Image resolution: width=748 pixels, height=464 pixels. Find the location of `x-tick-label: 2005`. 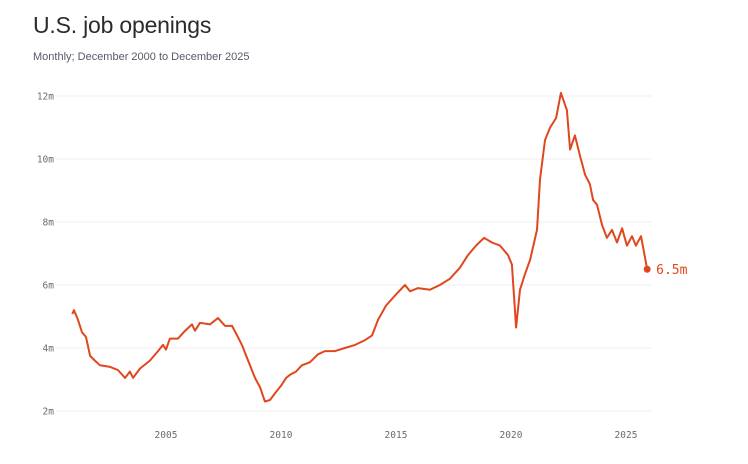

x-tick-label: 2005 is located at coordinates (166, 435).